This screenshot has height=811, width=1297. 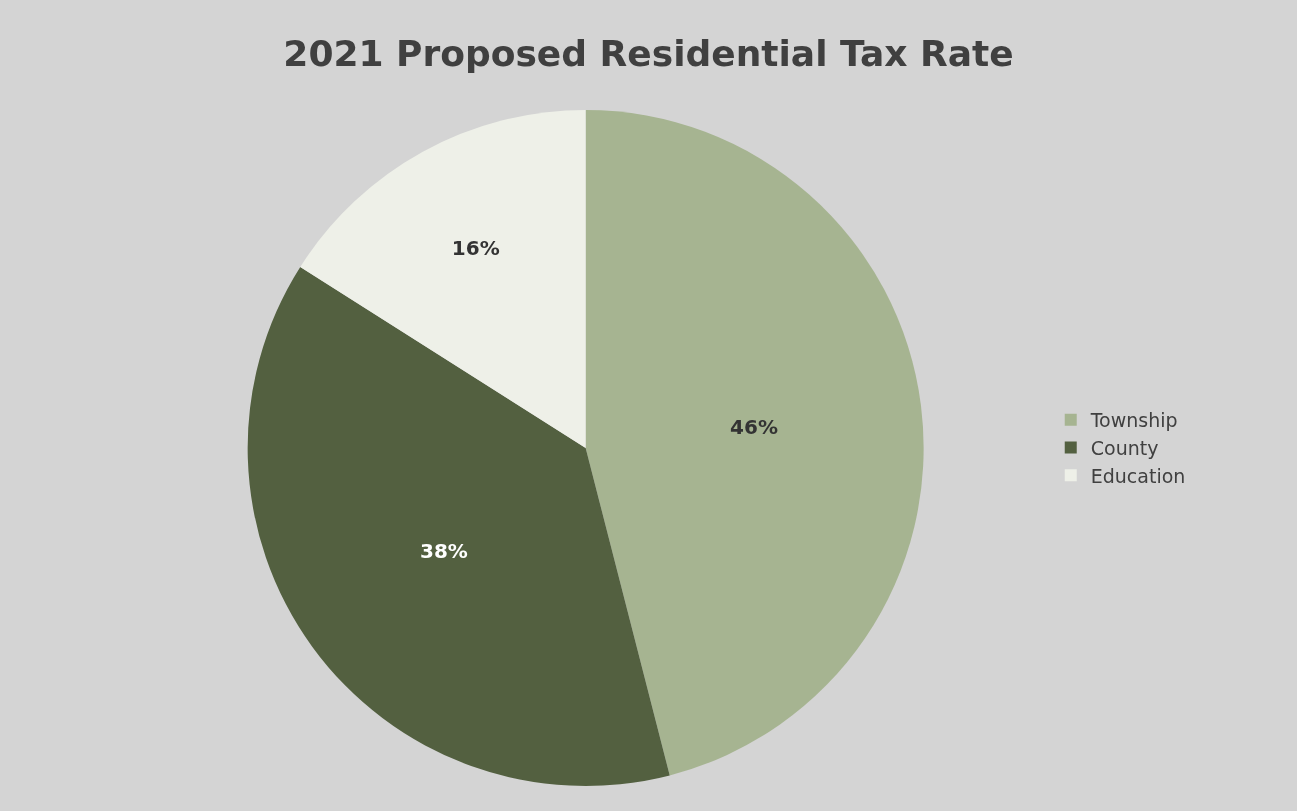 What do you see at coordinates (1124, 447) in the screenshot?
I see `legend-label: County` at bounding box center [1124, 447].